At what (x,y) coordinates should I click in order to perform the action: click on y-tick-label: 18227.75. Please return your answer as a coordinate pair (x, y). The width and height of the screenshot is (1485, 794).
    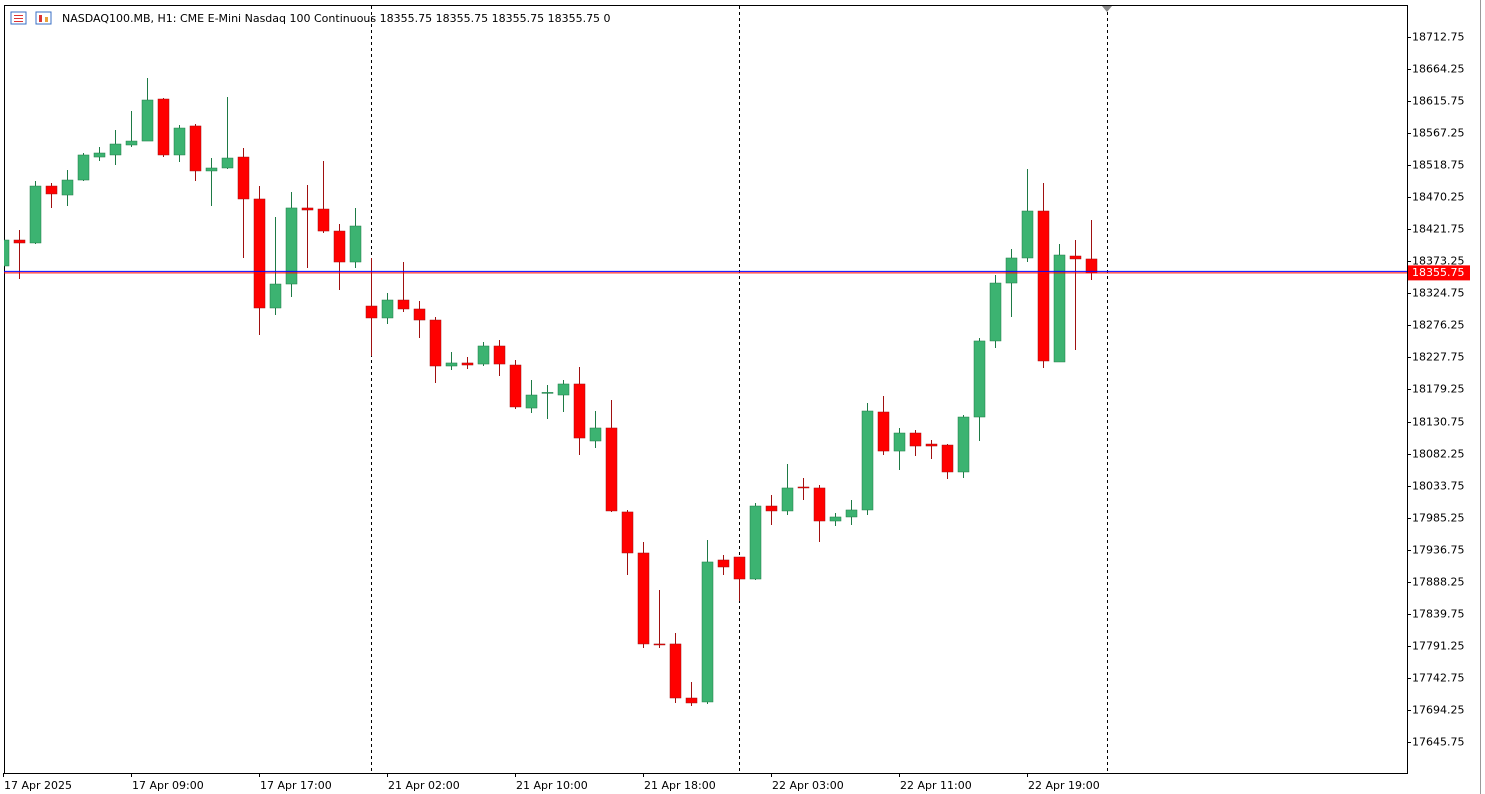
    Looking at the image, I should click on (1438, 357).